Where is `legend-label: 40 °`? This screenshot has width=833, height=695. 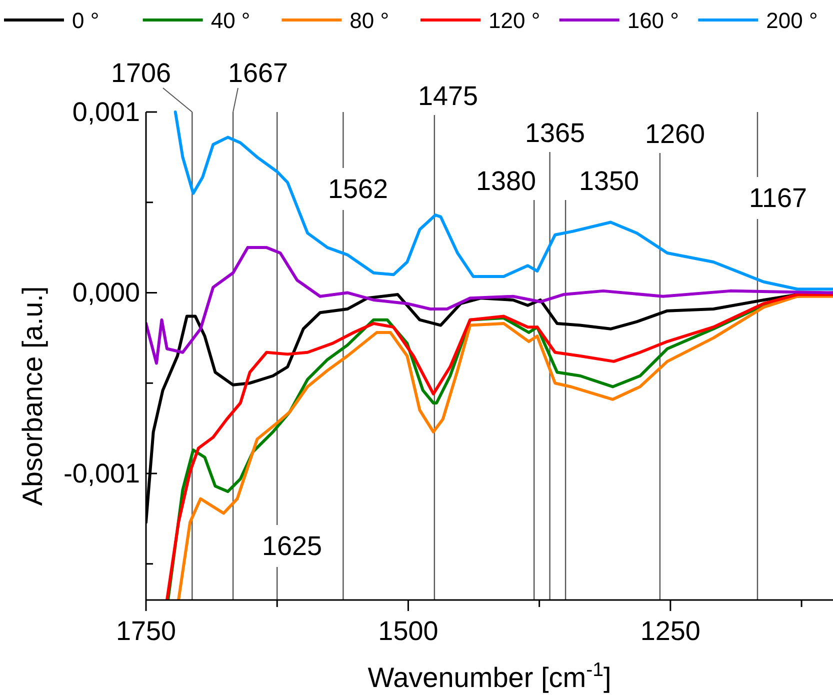 legend-label: 40 ° is located at coordinates (230, 20).